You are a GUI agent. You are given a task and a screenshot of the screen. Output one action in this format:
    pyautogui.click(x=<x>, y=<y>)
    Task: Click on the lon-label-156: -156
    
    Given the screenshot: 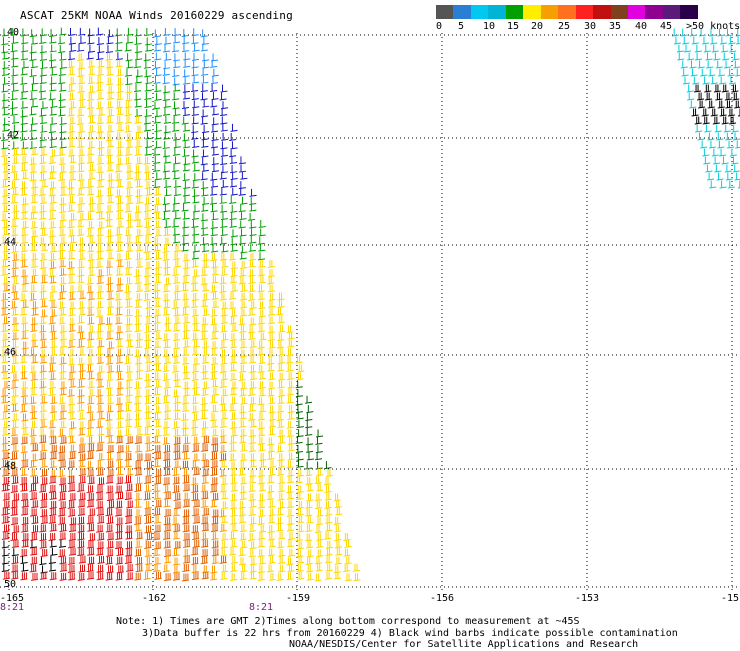 What is the action you would take?
    pyautogui.click(x=442, y=598)
    